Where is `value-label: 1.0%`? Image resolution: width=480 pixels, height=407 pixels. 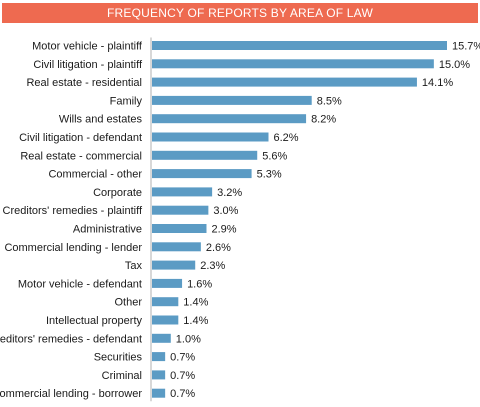 value-label: 1.0% is located at coordinates (188, 339).